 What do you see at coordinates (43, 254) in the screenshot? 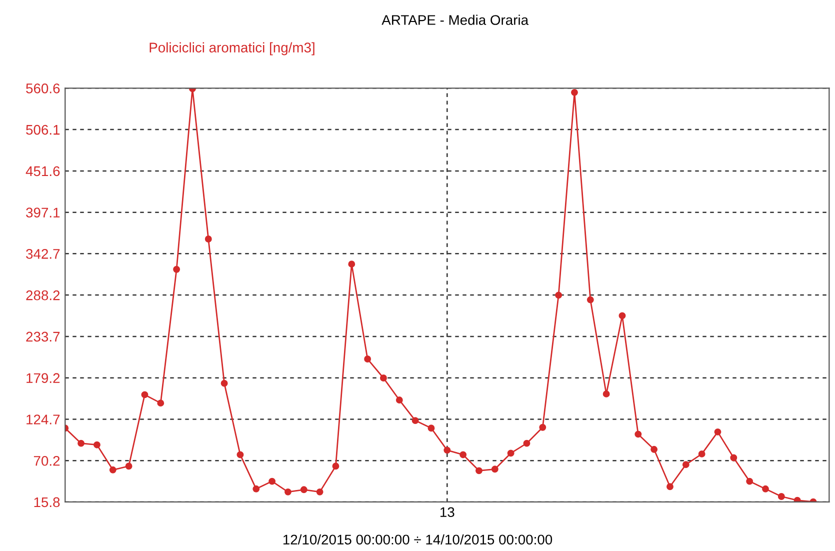
I see `y-tick-label: 342.7` at bounding box center [43, 254].